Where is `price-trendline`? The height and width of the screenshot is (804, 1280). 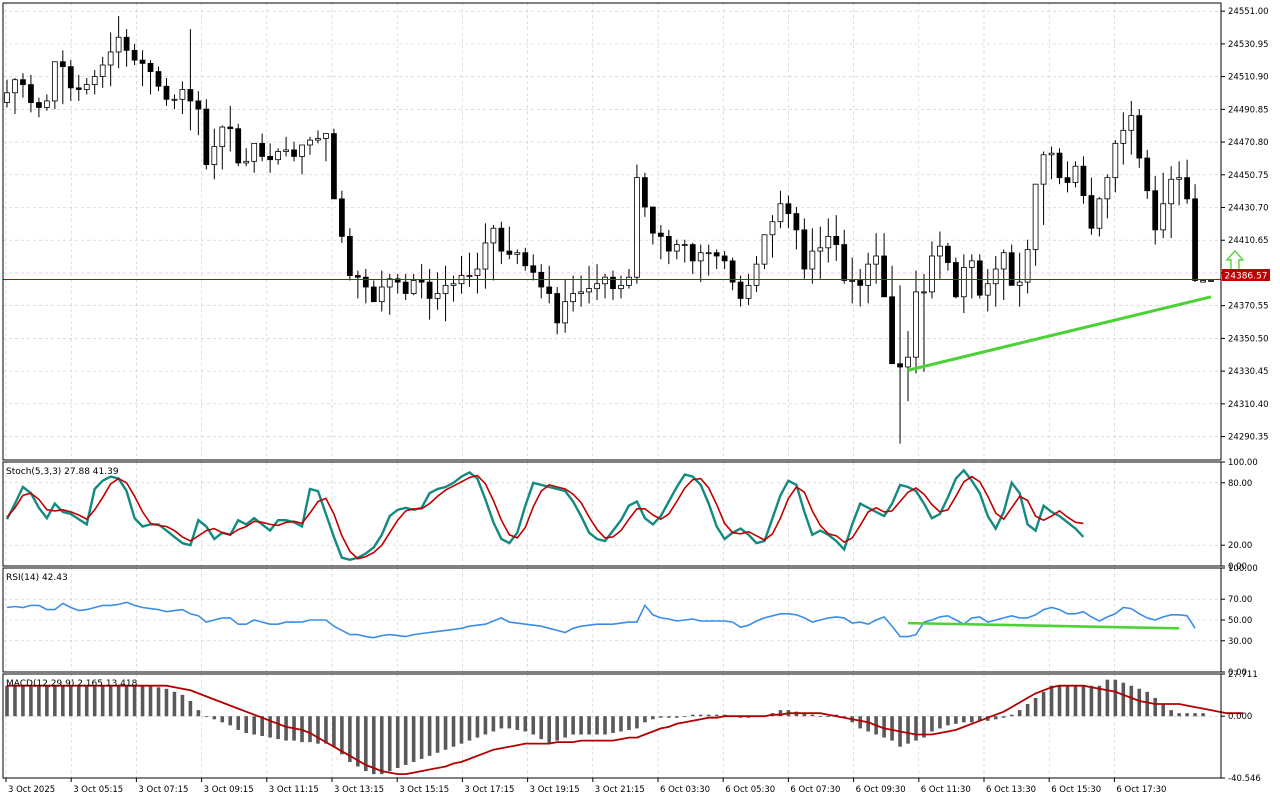
price-trendline is located at coordinates (1059, 333).